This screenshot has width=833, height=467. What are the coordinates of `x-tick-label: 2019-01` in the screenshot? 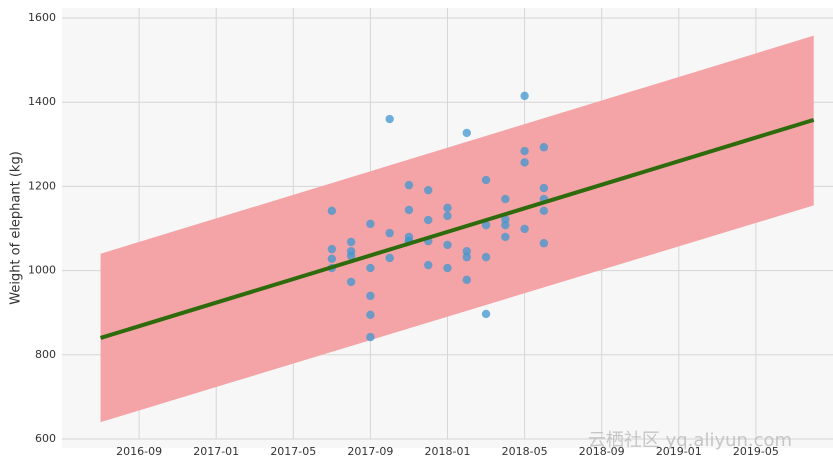 It's located at (679, 451).